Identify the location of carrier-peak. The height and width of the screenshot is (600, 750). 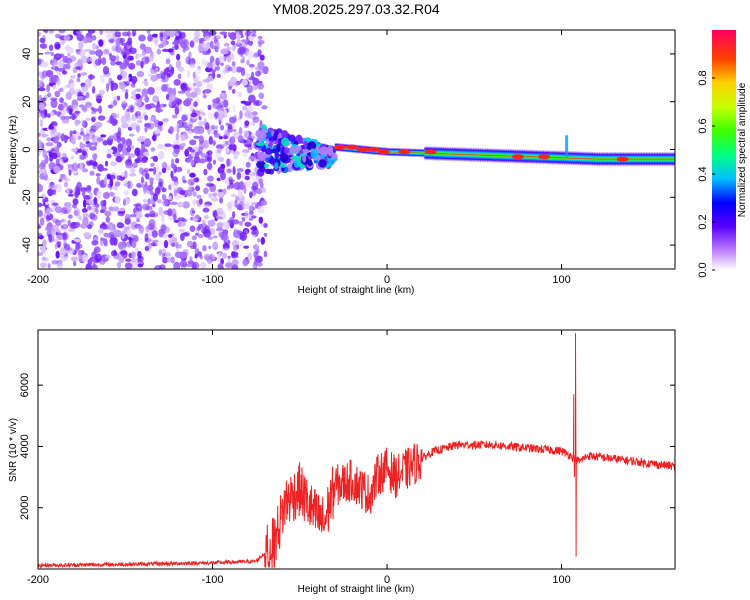
(362, 149).